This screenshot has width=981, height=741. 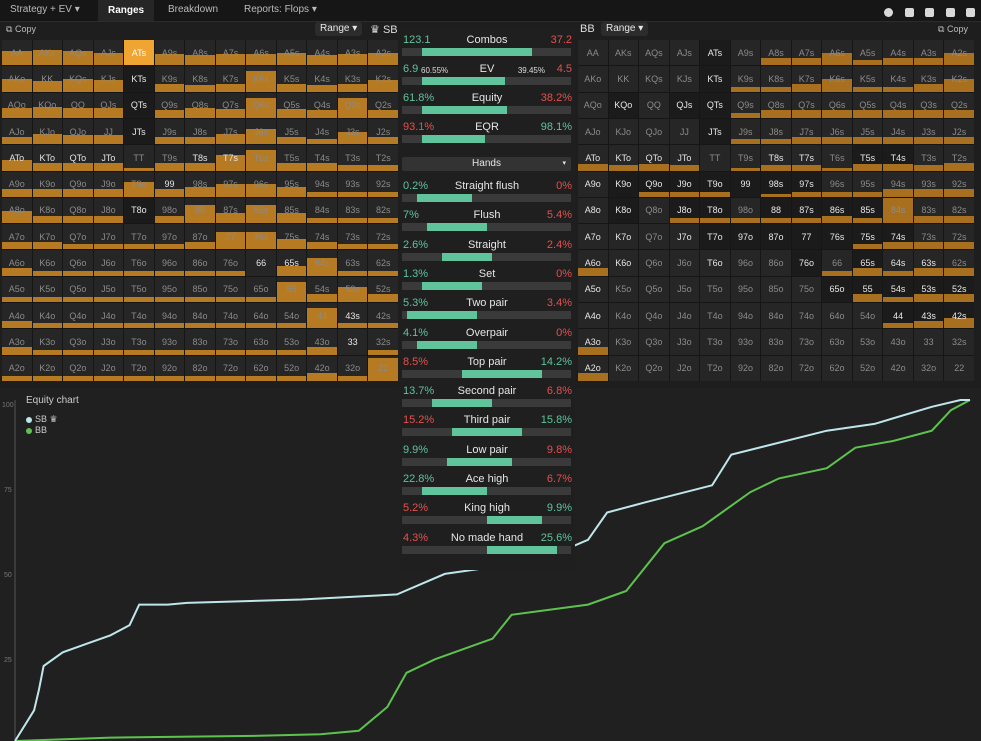 I want to click on hand-cell: AKs, so click(x=623, y=53).